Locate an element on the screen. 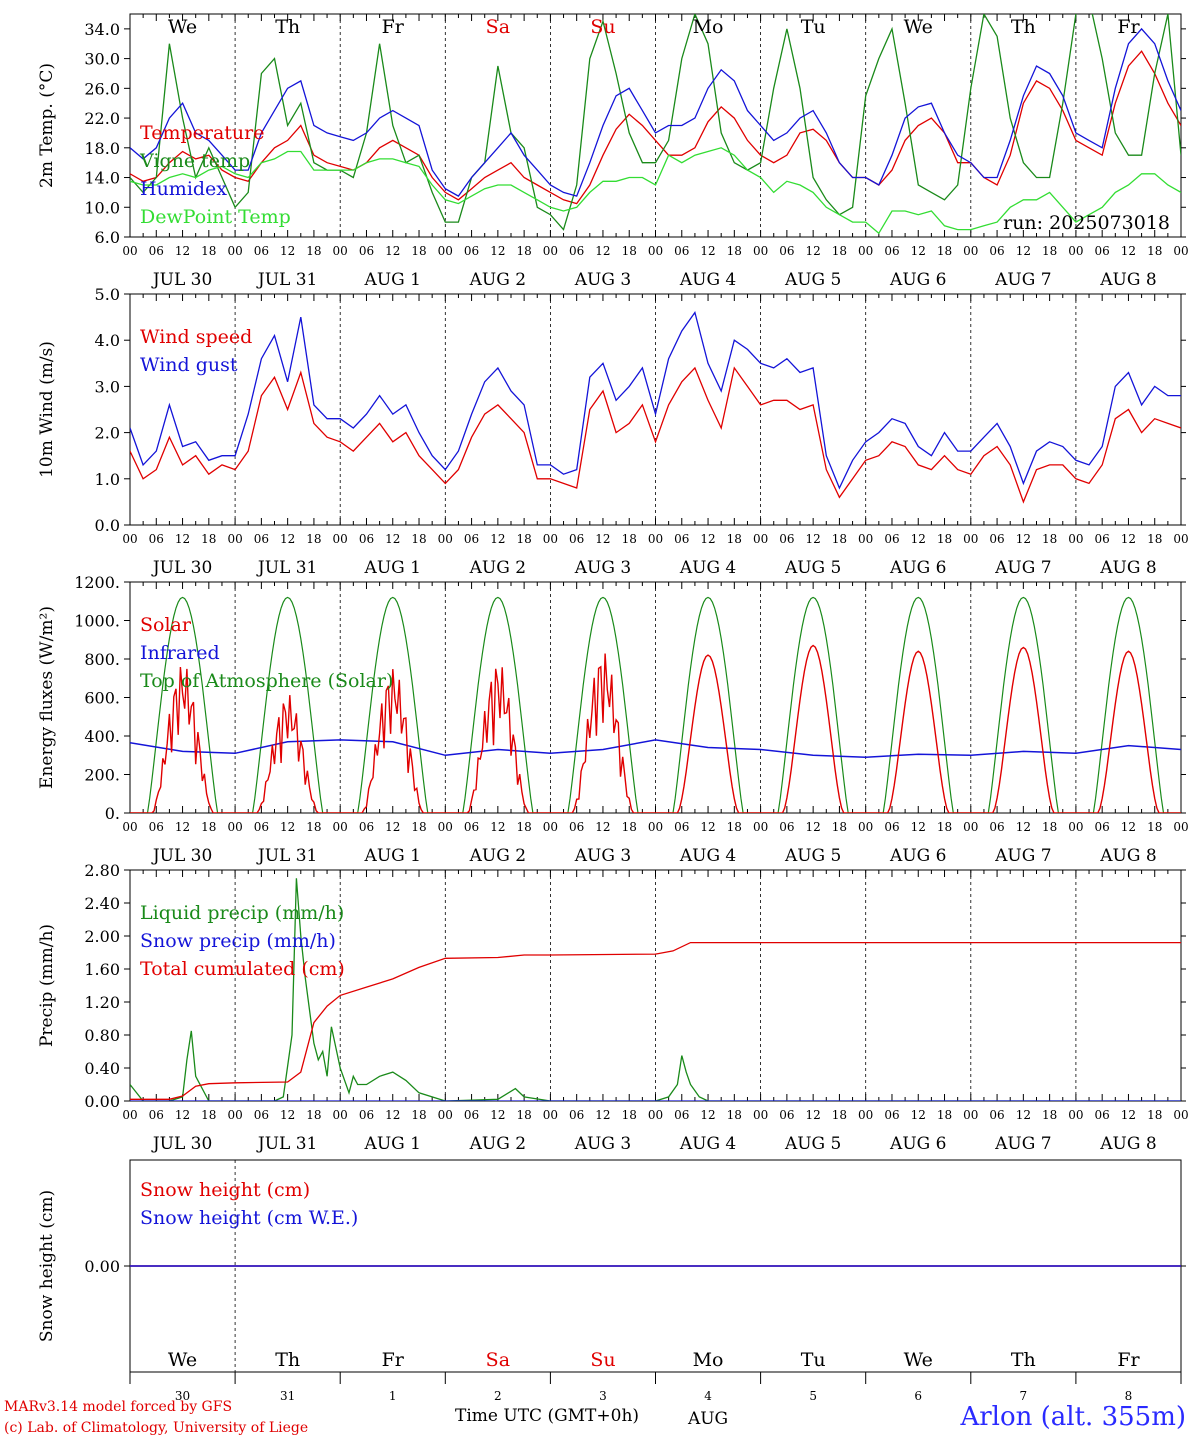 This screenshot has height=1440, width=1194. date-label: AUG 7 is located at coordinates (1022, 856).